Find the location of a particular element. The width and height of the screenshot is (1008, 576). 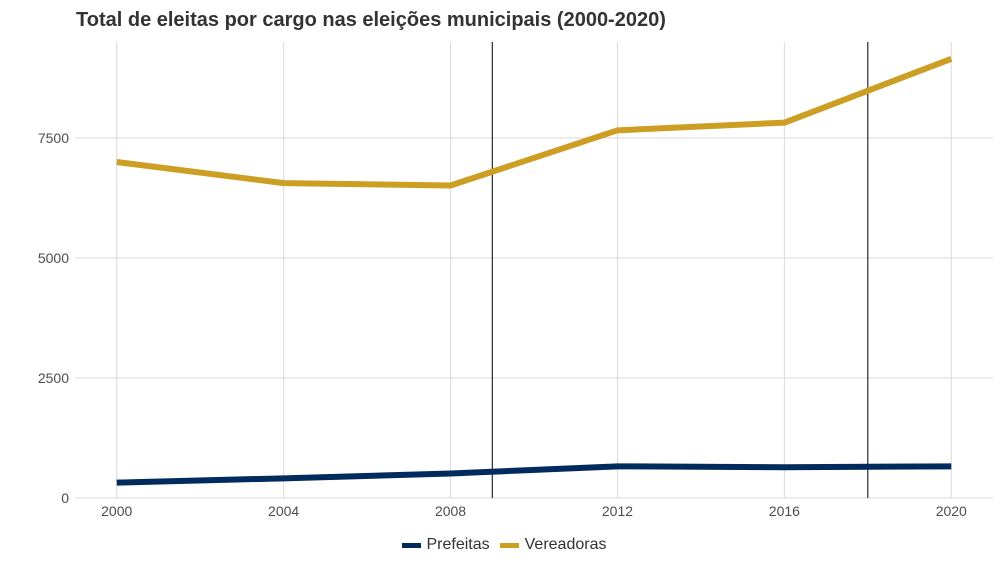

x-tick-label: 2004 is located at coordinates (283, 511).